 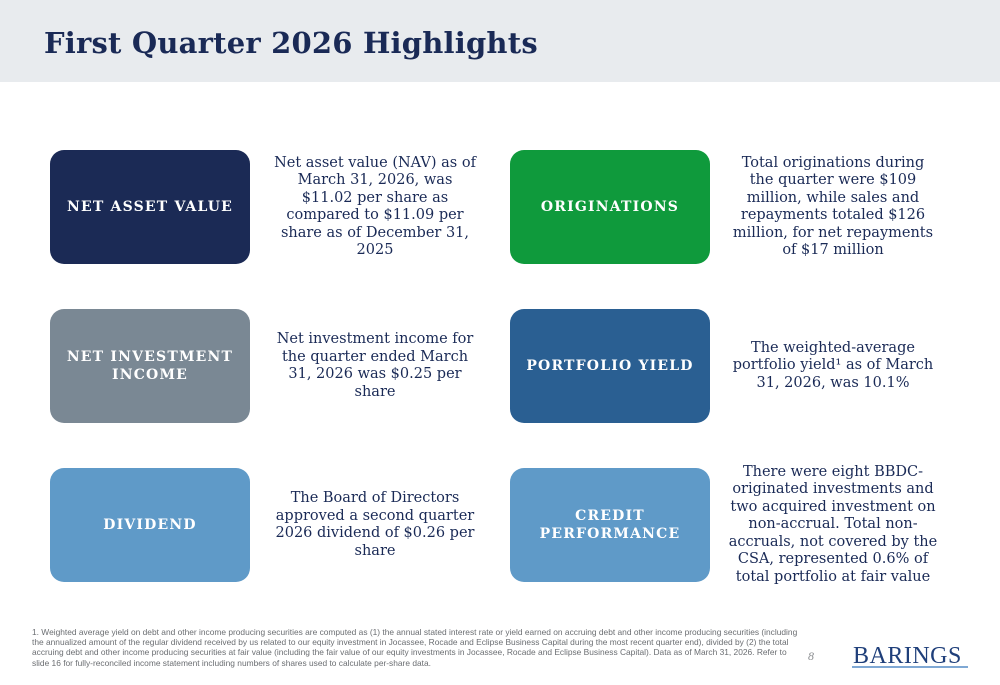 I want to click on highlight-box-net-investment-income: NET INVESTMENT INCOME, so click(x=150, y=366).